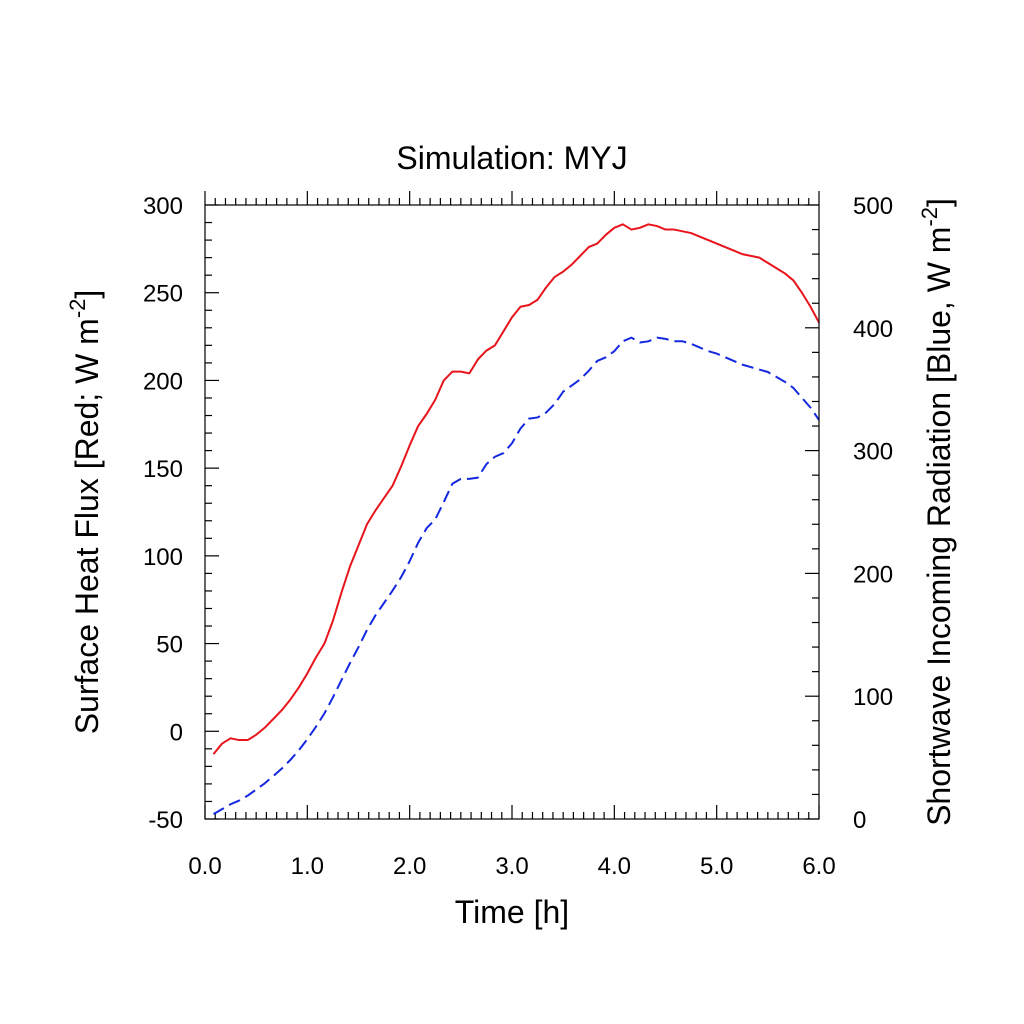 Image resolution: width=1024 pixels, height=1024 pixels. What do you see at coordinates (87, 526) in the screenshot?
I see `axis-title-text: Surface Heat Flux [Red; W m` at bounding box center [87, 526].